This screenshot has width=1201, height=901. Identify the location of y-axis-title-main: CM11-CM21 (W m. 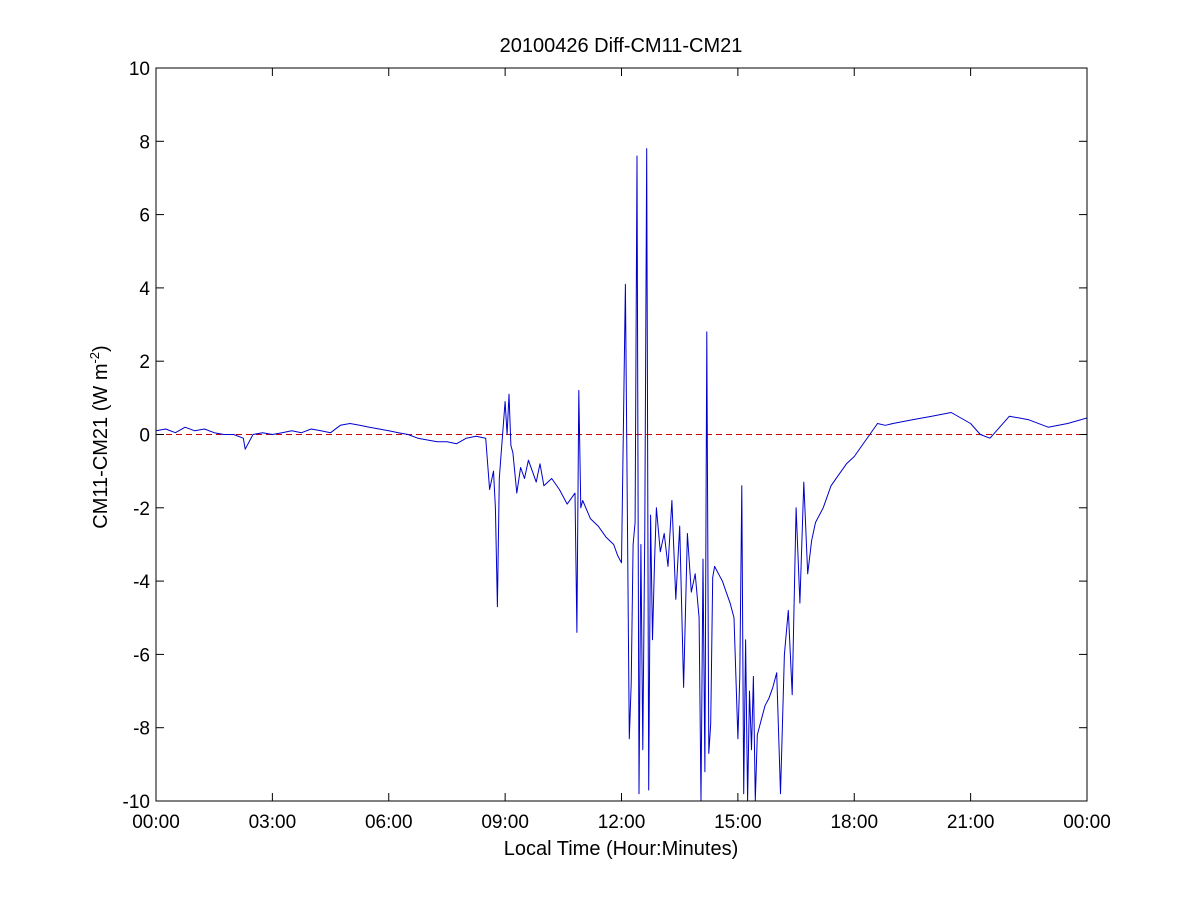
(101, 446).